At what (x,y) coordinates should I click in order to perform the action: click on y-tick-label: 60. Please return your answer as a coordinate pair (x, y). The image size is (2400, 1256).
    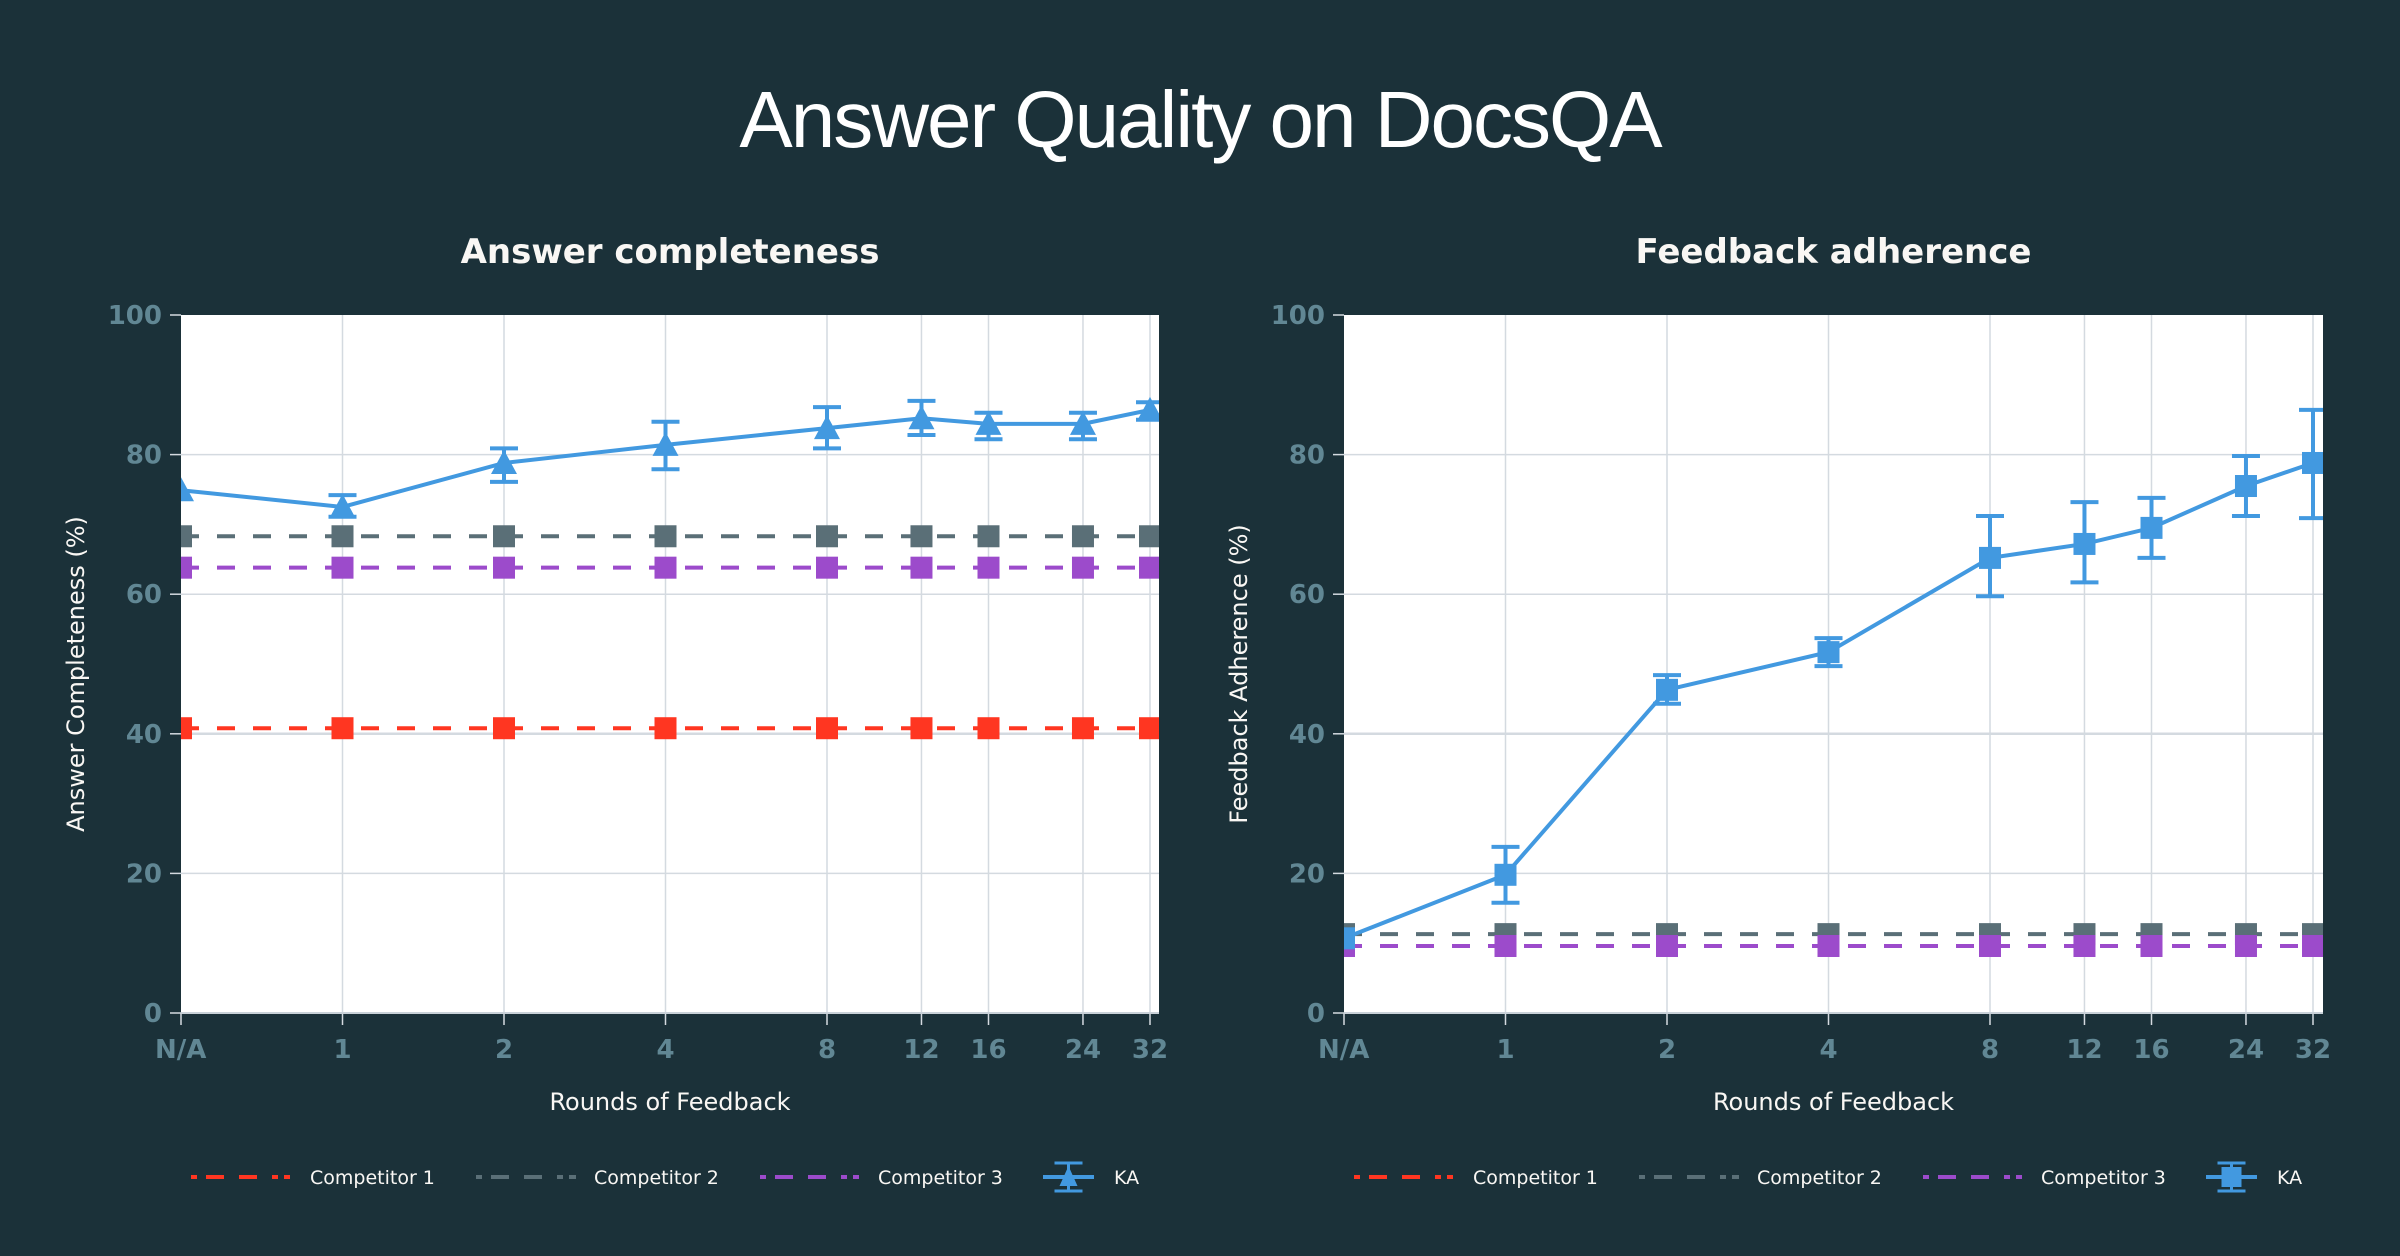
    Looking at the image, I should click on (1307, 595).